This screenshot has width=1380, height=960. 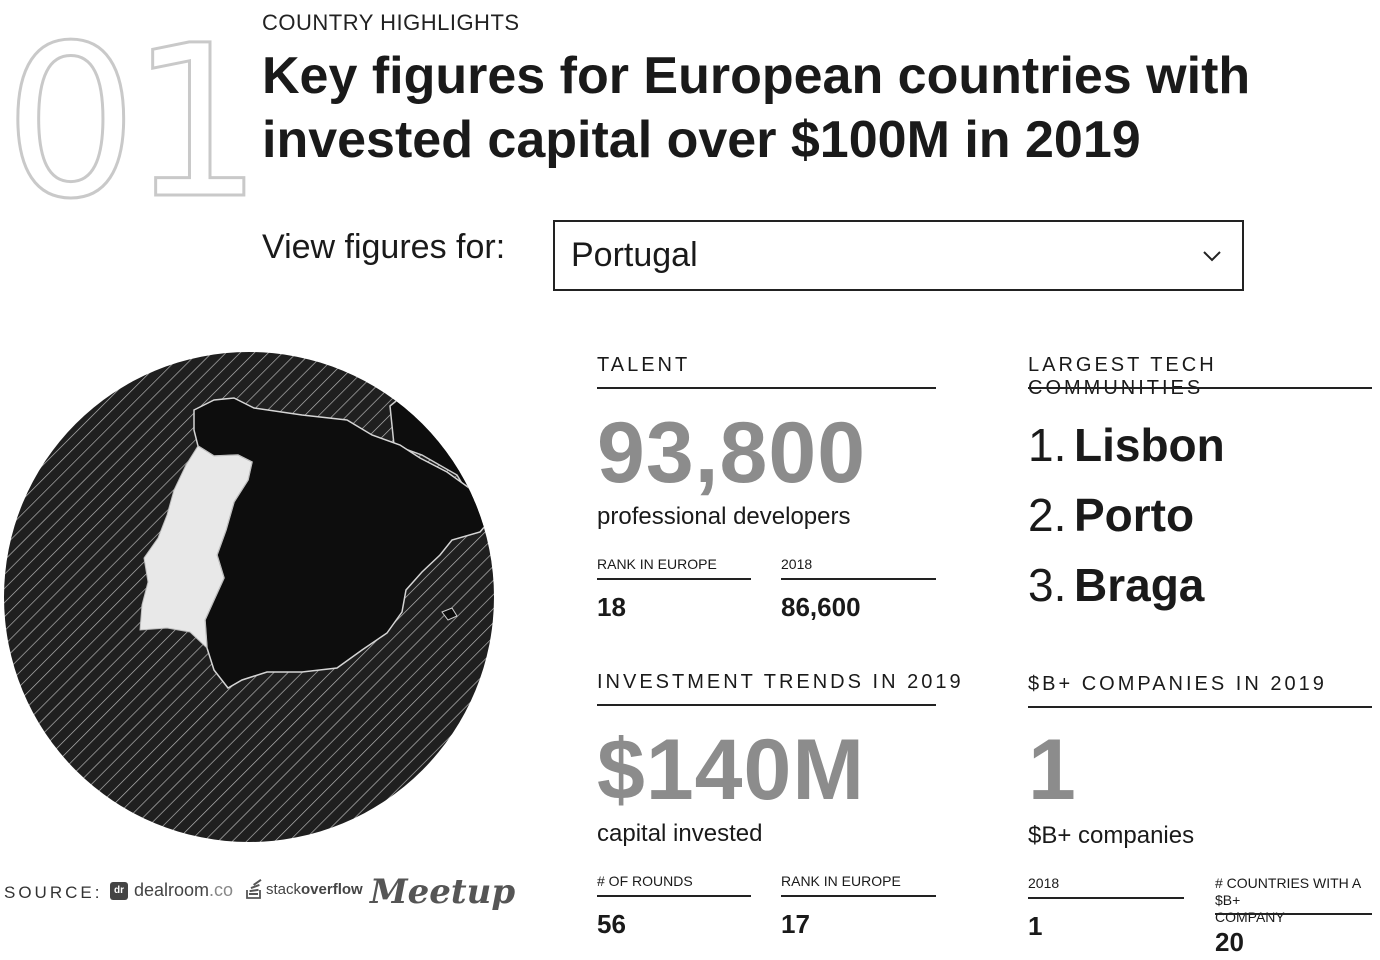 What do you see at coordinates (841, 881) in the screenshot?
I see `investment-rank-label: RANK IN EUROPE` at bounding box center [841, 881].